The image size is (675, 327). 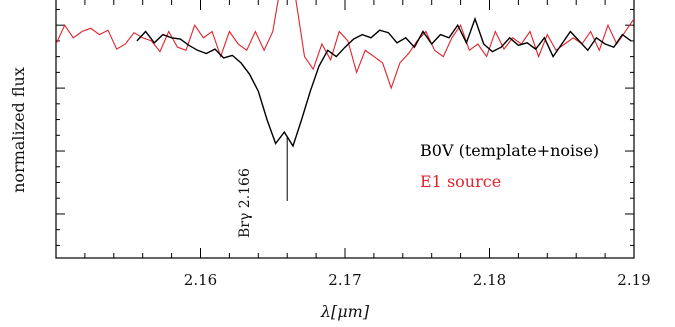 I want to click on x-tick-labels: 2.16 2.17 2.18 2.19, so click(x=417, y=280).